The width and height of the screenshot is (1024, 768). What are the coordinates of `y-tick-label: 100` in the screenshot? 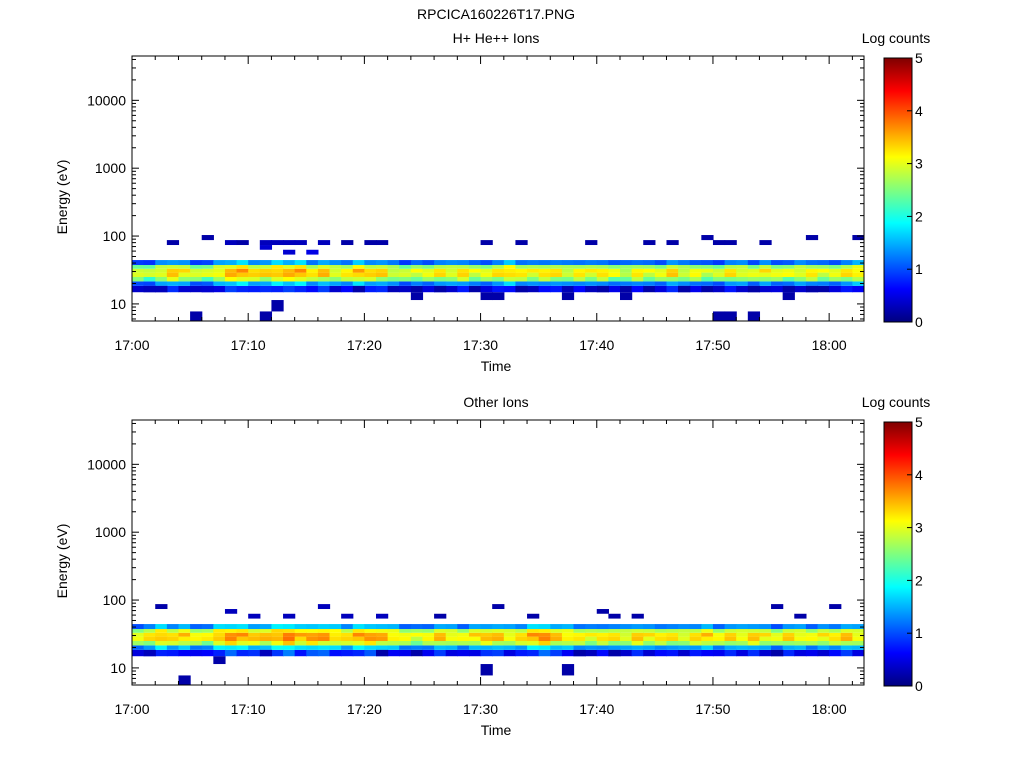 It's located at (115, 236).